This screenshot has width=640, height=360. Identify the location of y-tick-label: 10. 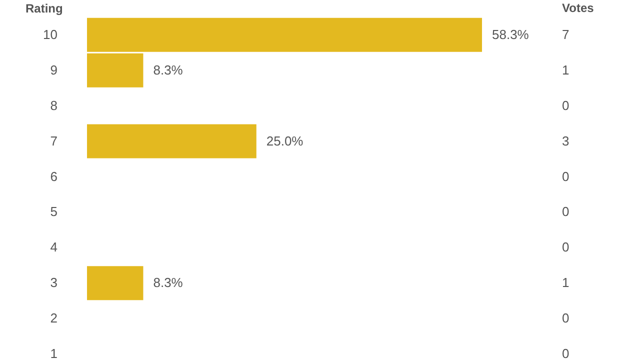
(50, 34).